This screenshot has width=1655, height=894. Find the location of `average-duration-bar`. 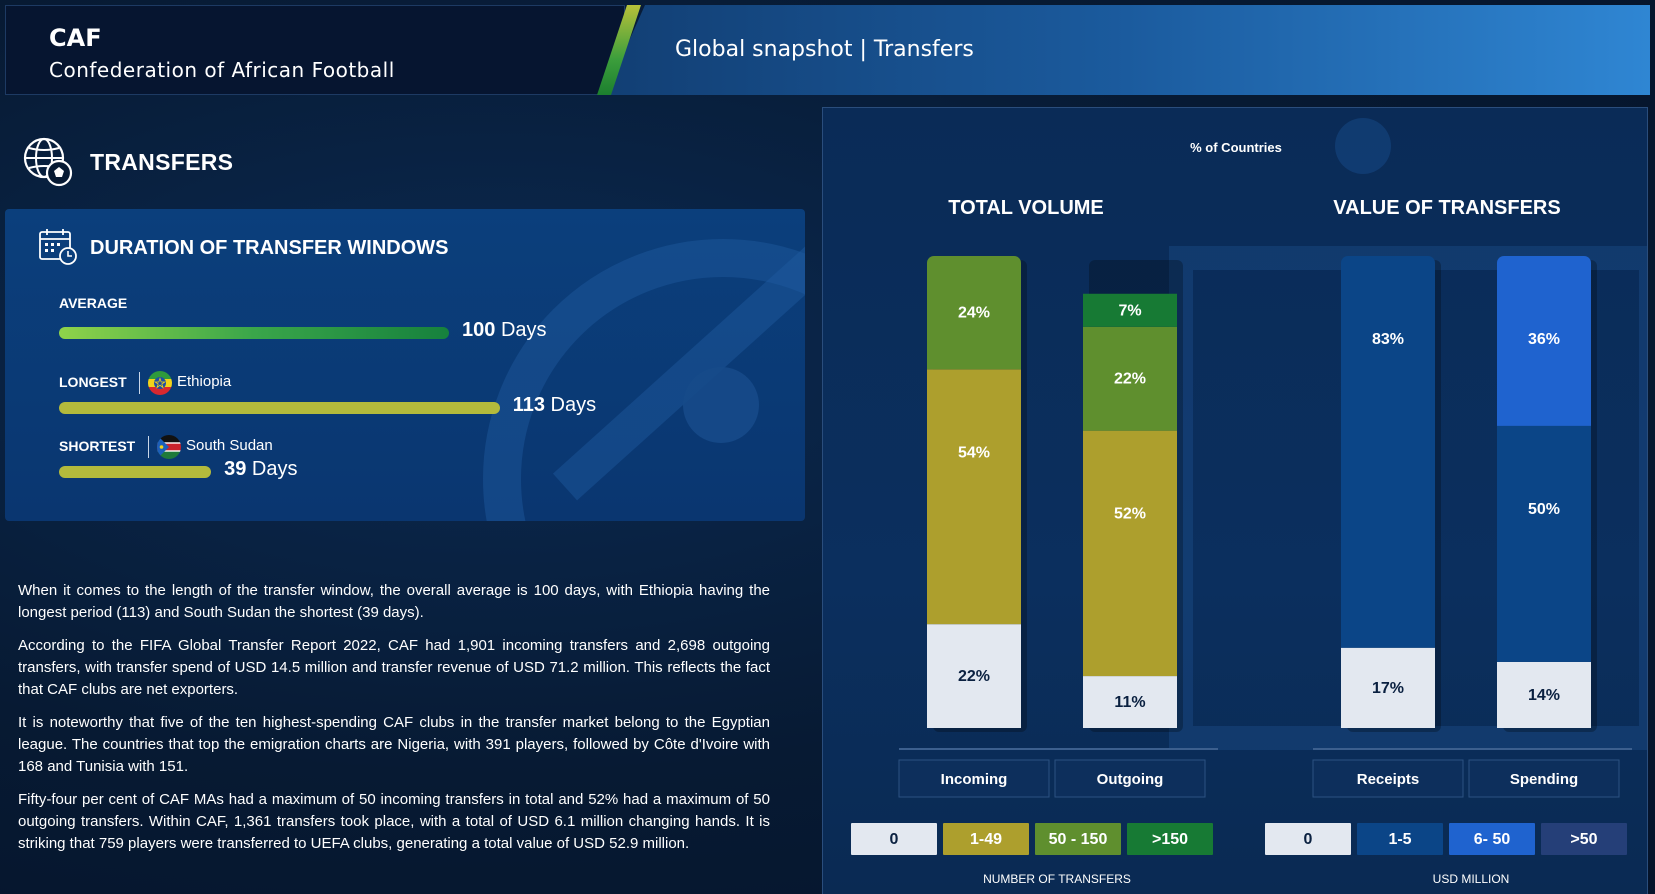

average-duration-bar is located at coordinates (254, 333).